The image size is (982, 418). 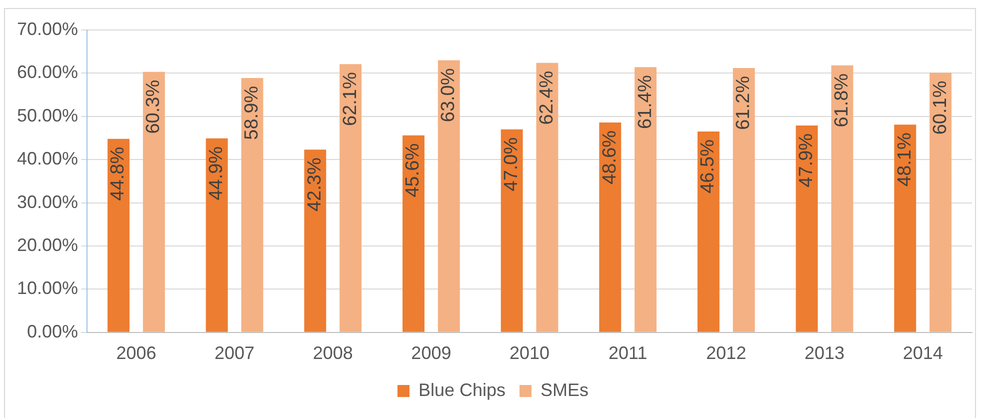 I want to click on y-tick-label: 40.00%, so click(x=47, y=158).